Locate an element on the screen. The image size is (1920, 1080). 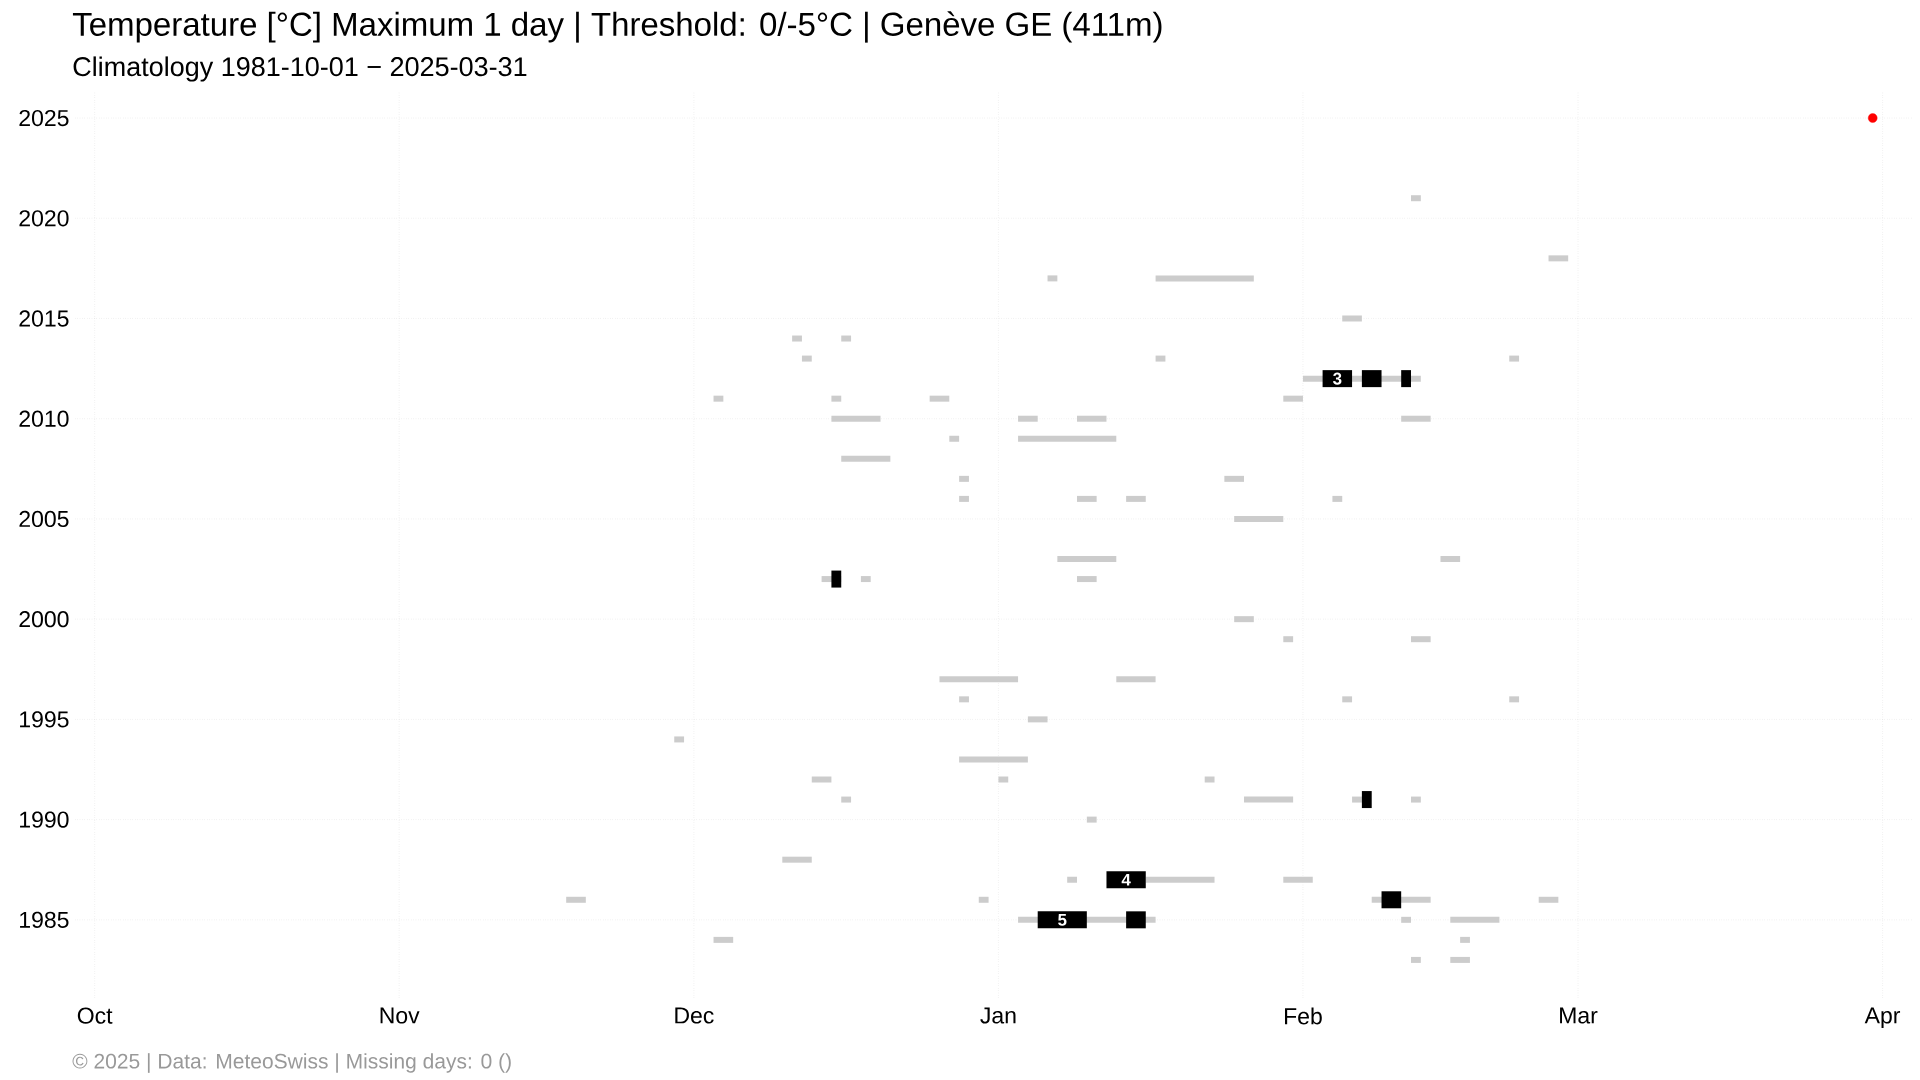
annotation: 3 is located at coordinates (1337, 378).